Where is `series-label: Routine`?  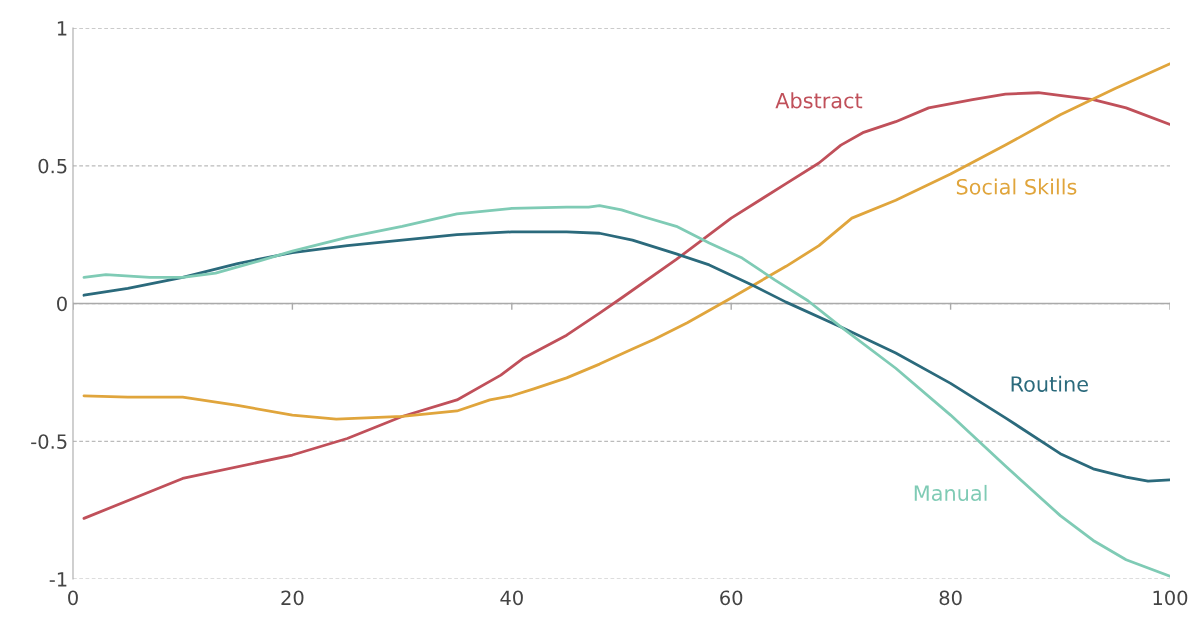
series-label: Routine is located at coordinates (1049, 383).